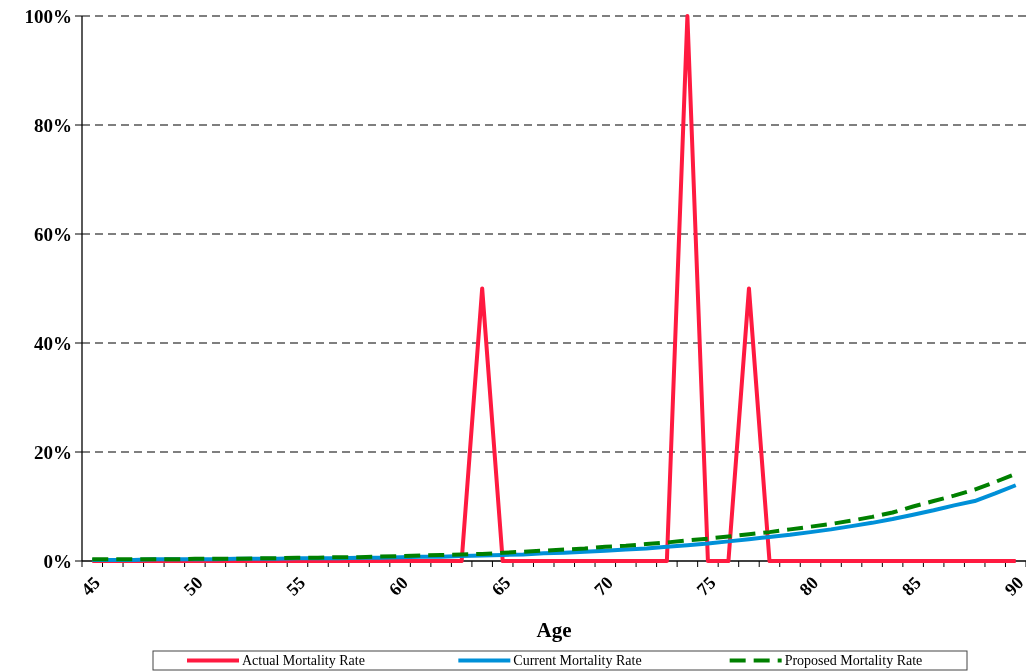 The width and height of the screenshot is (1026, 671). What do you see at coordinates (554, 630) in the screenshot?
I see `x-axis-title: Age` at bounding box center [554, 630].